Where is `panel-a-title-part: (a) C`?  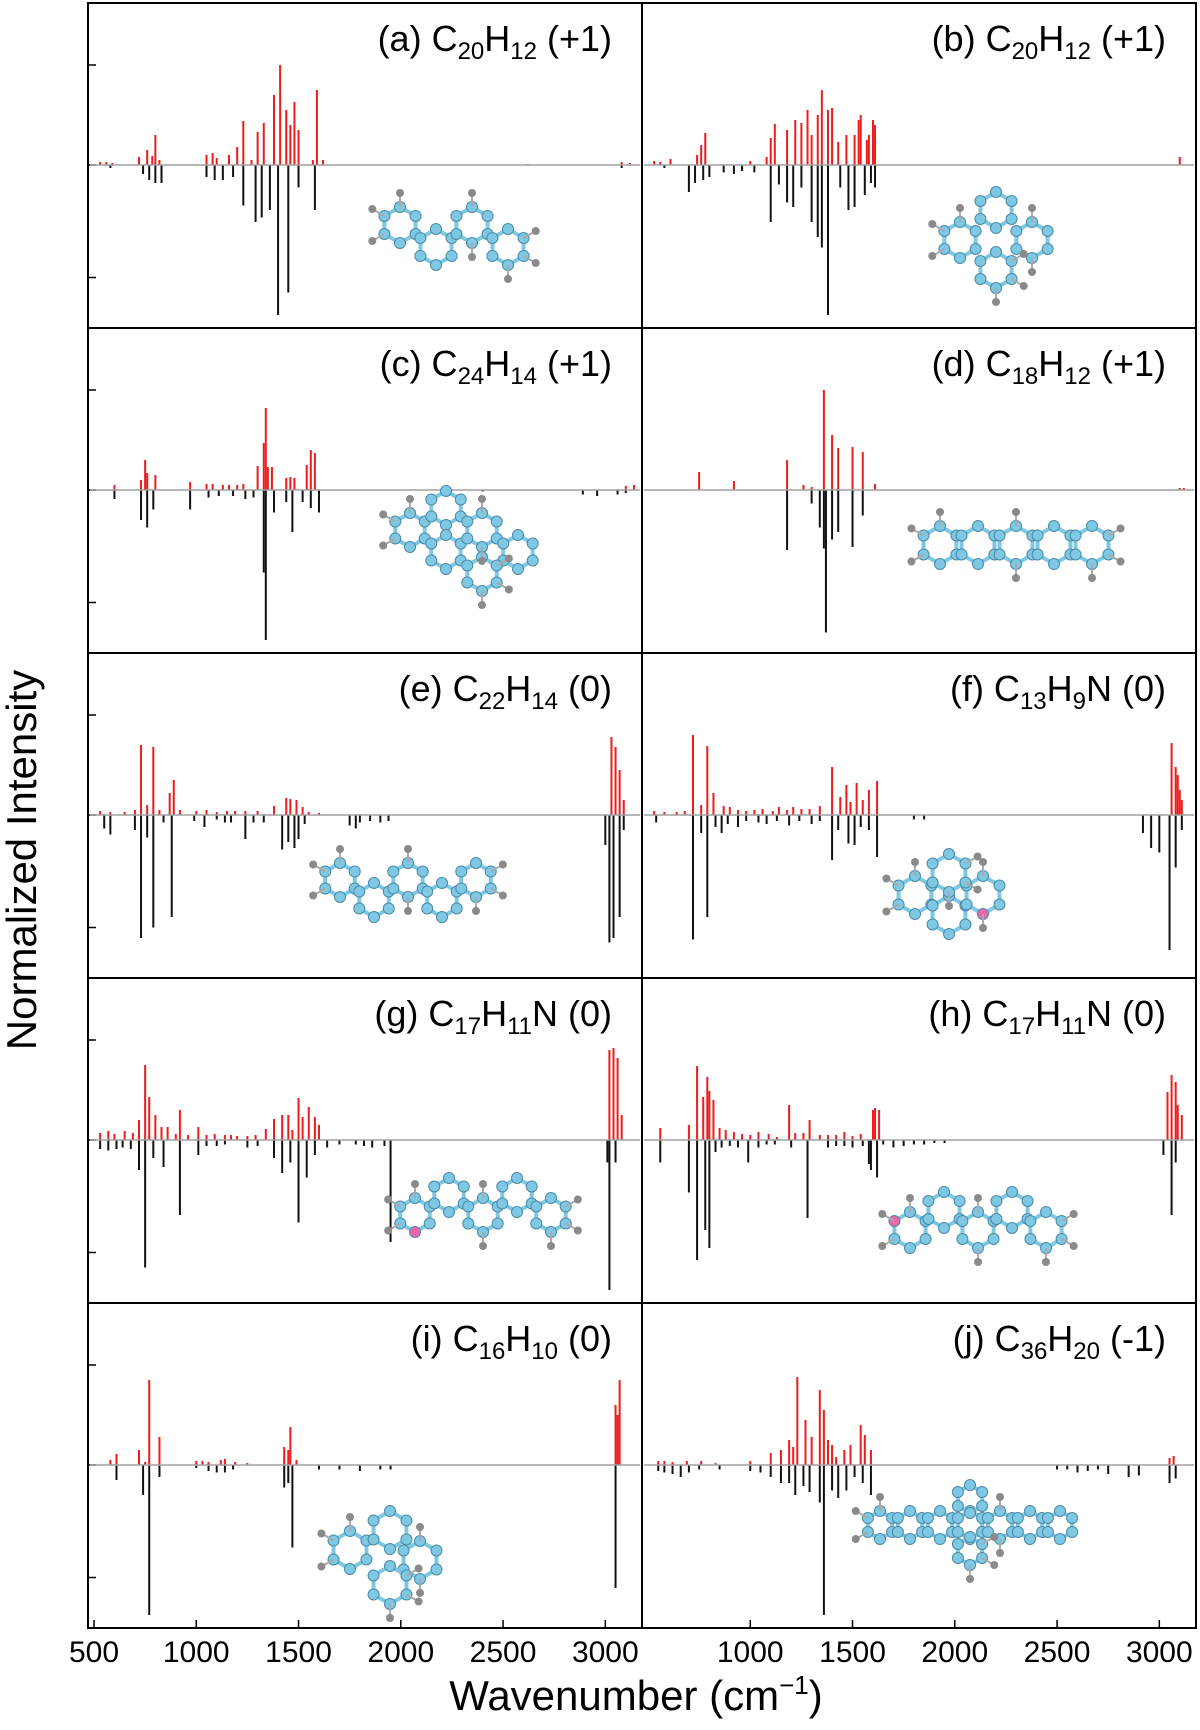 panel-a-title-part: (a) C is located at coordinates (418, 38).